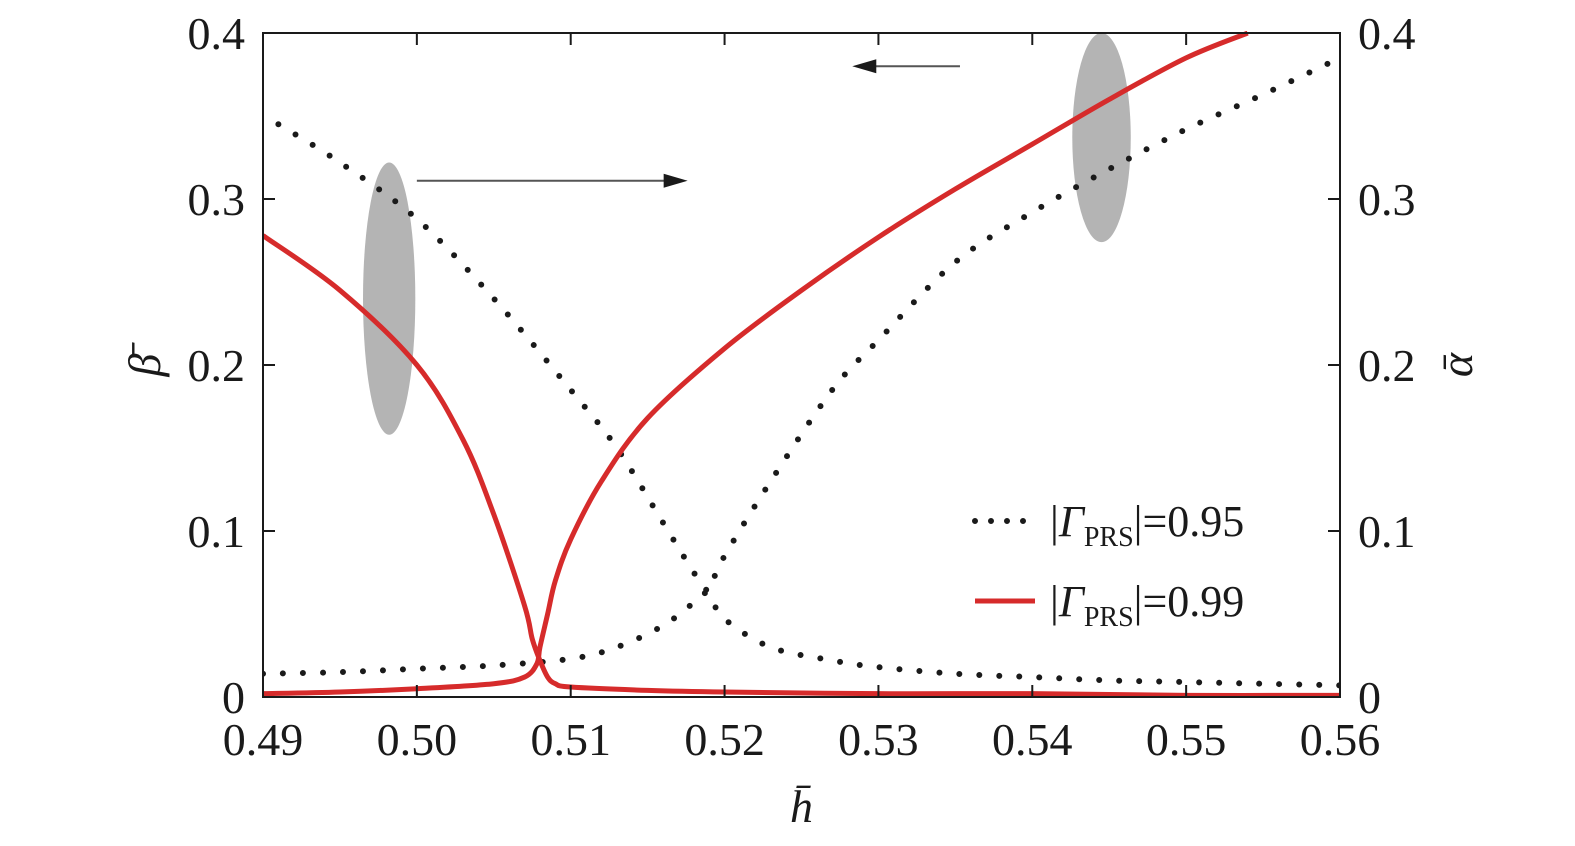 This screenshot has height=846, width=1575. Describe the element at coordinates (1387, 33) in the screenshot. I see `y-right-tick-label: 0.4` at that location.